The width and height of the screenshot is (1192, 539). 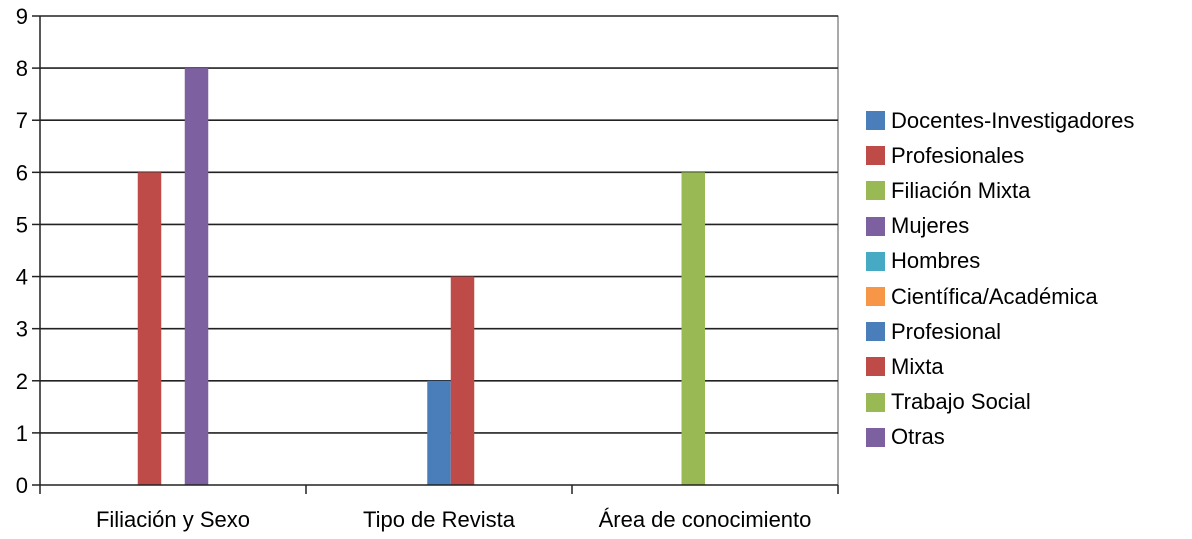 What do you see at coordinates (22, 172) in the screenshot?
I see `y-tick-label: 6` at bounding box center [22, 172].